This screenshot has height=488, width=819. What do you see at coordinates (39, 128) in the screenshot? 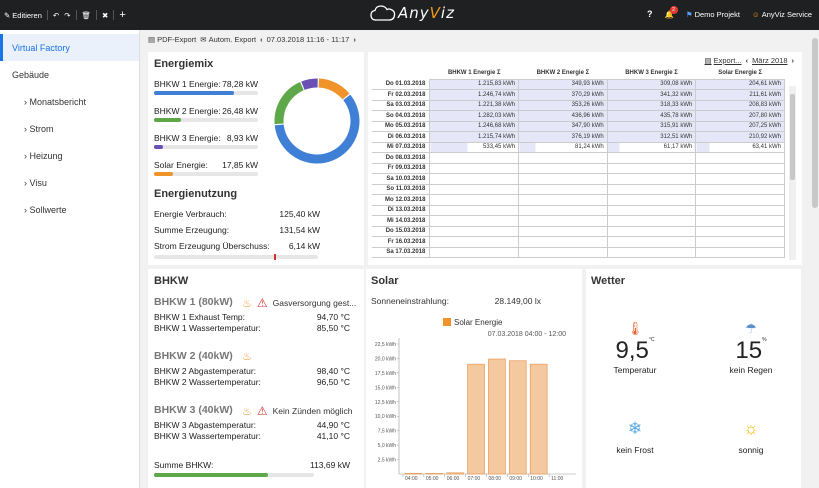
I see `sidebar-item-strom: › Strom` at bounding box center [39, 128].